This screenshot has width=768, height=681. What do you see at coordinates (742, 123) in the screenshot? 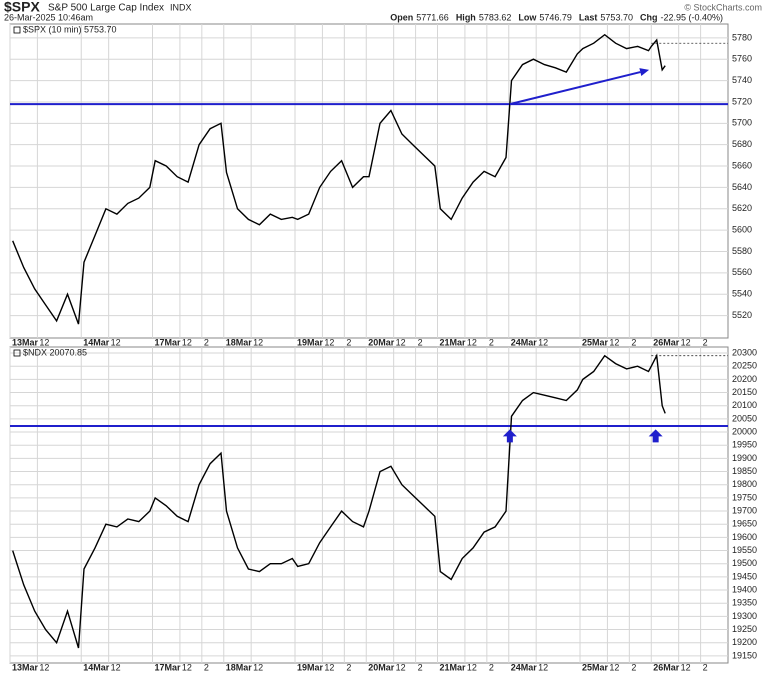
I see `y-tick-label: 5700` at bounding box center [742, 123].